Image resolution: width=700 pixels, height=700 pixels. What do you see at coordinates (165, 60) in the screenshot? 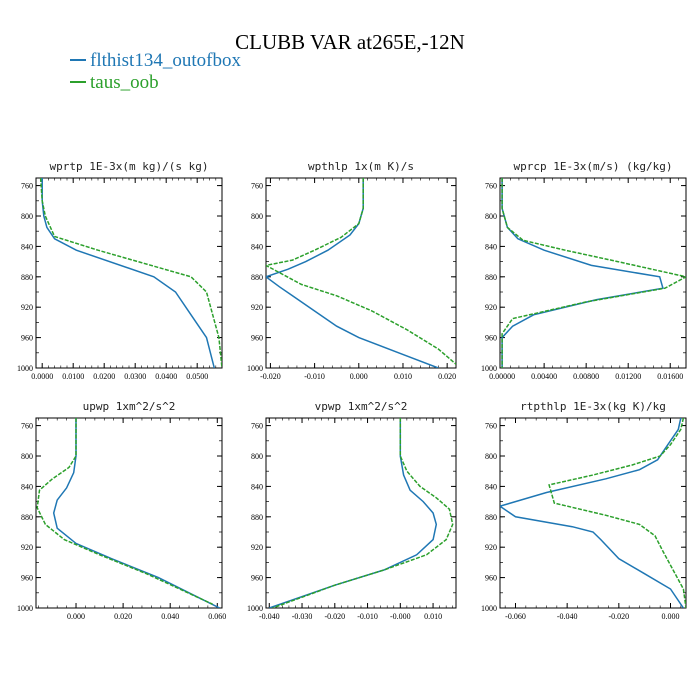
I see `legend-label: flthist134_outofbox` at bounding box center [165, 60].